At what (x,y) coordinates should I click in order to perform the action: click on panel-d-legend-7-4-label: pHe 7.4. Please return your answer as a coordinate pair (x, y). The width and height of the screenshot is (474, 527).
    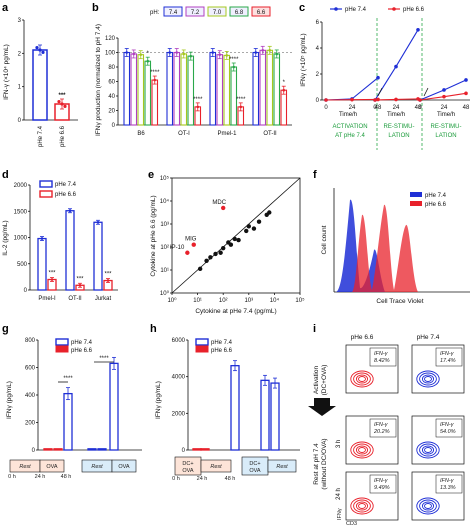
    Looking at the image, I should click on (66, 185).